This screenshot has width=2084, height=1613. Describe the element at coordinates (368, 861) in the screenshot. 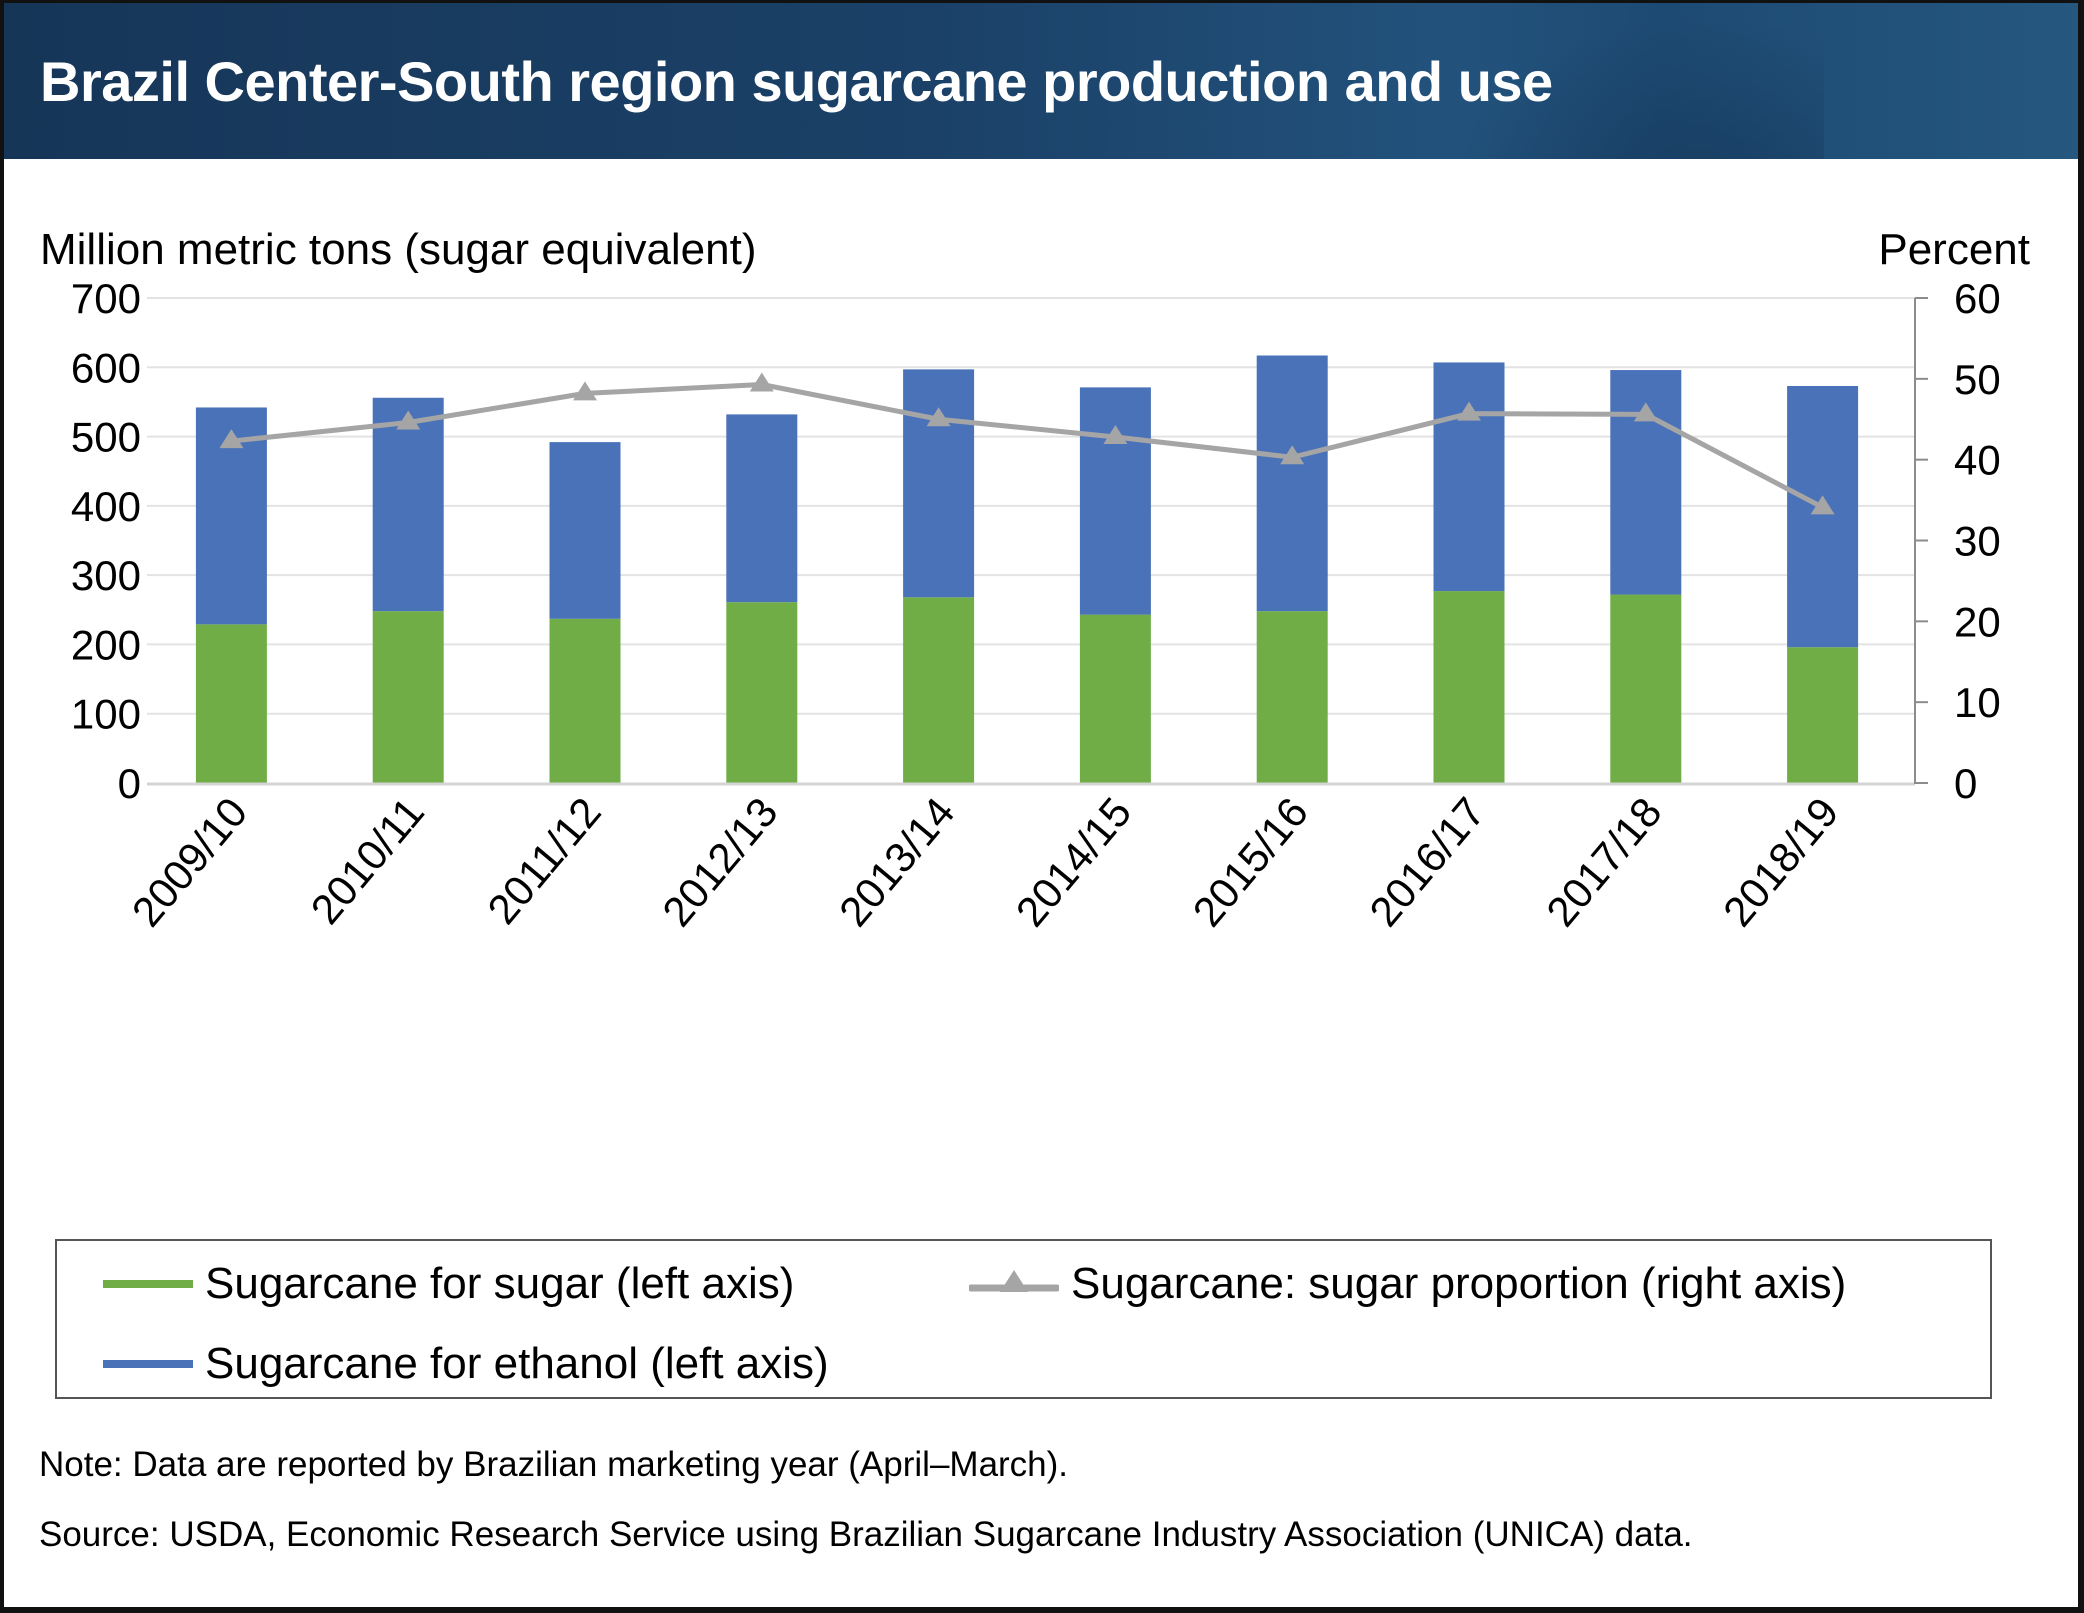

I see `x-tick-label: 2010/11` at that location.